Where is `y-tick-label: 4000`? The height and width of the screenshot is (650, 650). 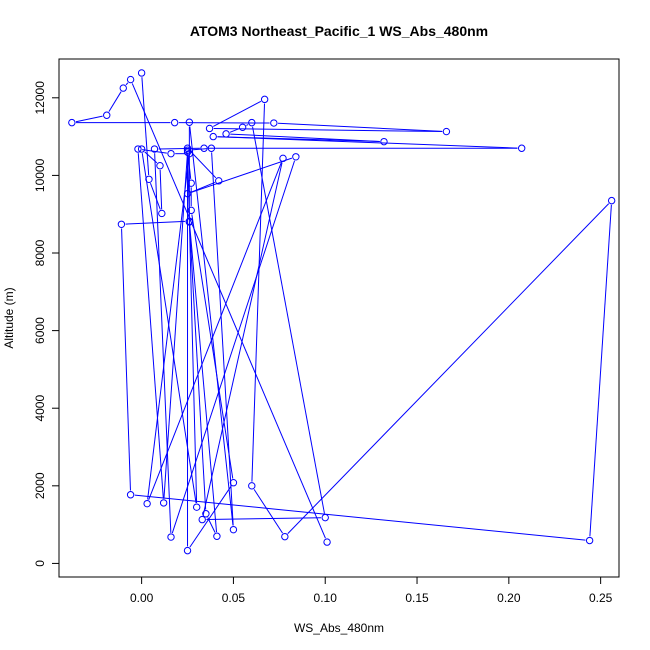 y-tick-label: 4000 is located at coordinates (40, 408).